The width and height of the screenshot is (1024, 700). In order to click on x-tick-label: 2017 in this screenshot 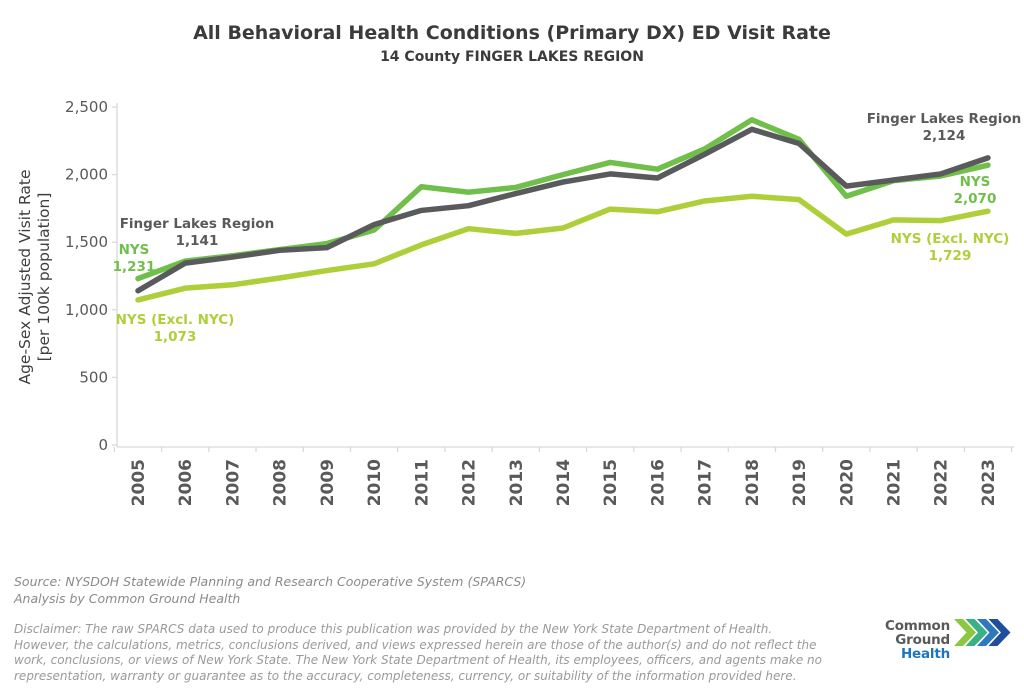, I will do `click(706, 482)`.